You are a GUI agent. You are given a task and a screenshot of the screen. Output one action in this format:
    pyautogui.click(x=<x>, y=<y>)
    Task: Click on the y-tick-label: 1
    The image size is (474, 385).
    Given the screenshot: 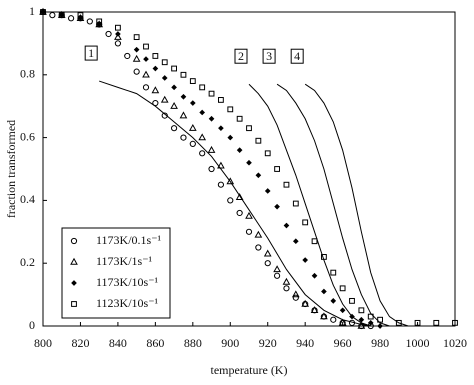 What is the action you would take?
    pyautogui.click(x=32, y=11)
    